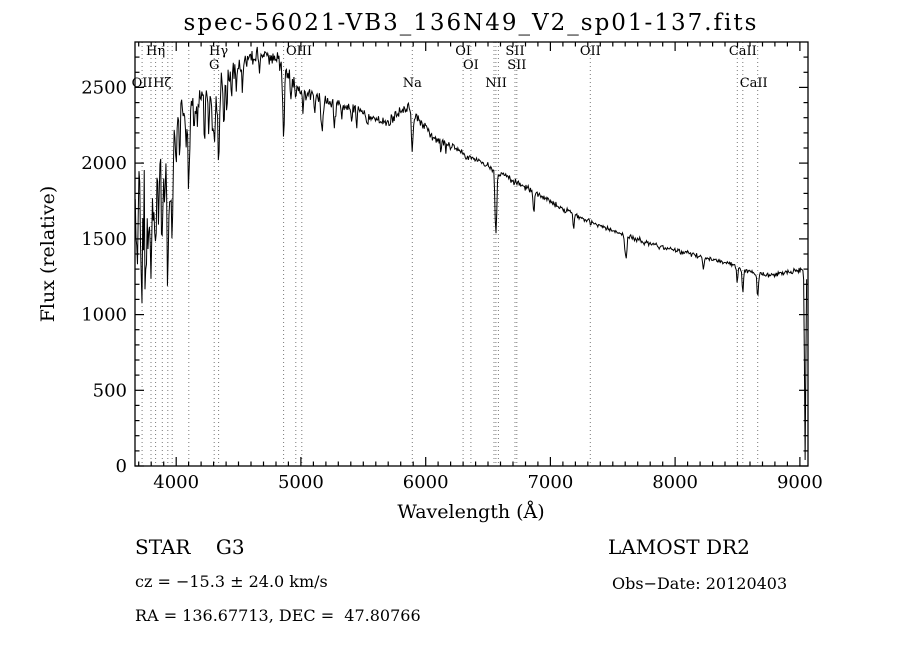 This screenshot has height=650, width=900. Describe the element at coordinates (231, 581) in the screenshot. I see `radial-velocity-value: cz = −15.3 ± 24.0 km/s` at that location.